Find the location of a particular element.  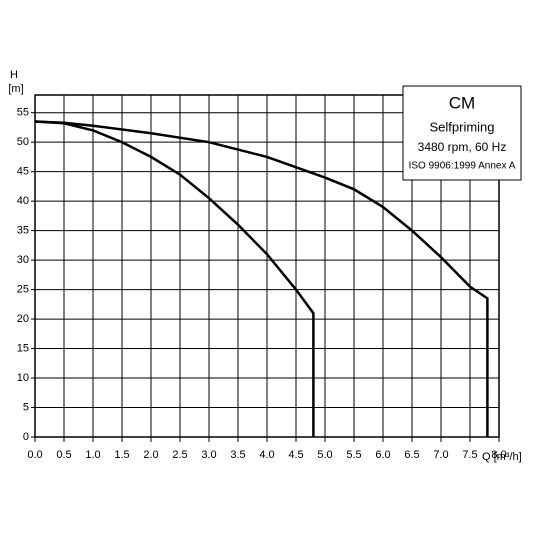

y-tick-label: 55 is located at coordinates (23, 113).